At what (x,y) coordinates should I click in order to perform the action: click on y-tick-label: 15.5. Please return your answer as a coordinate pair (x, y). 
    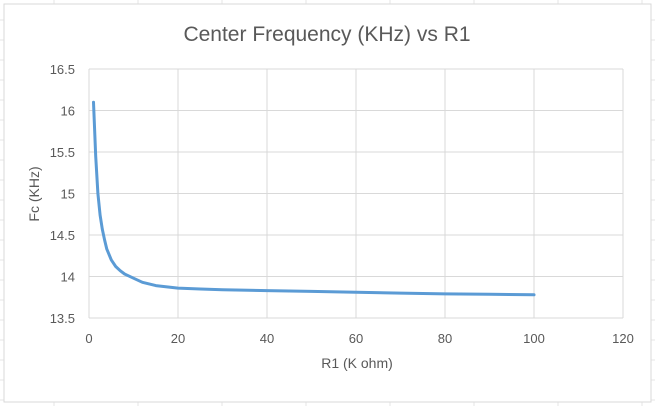
    Looking at the image, I should click on (62, 152).